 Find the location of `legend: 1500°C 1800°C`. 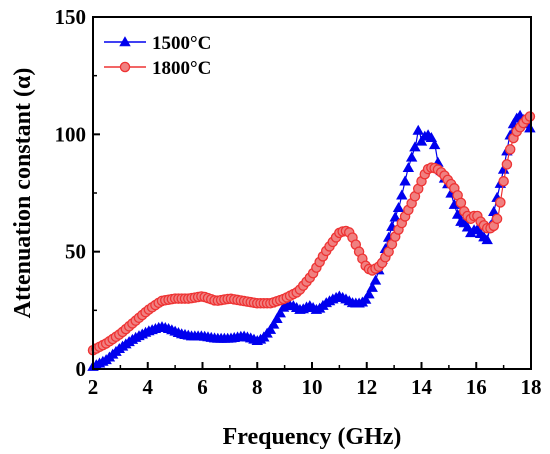

legend: 1500°C 1800°C is located at coordinates (157, 56).